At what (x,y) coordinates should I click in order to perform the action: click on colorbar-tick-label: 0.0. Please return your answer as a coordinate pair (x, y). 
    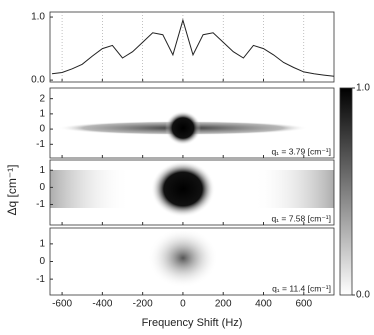
    Looking at the image, I should click on (363, 295).